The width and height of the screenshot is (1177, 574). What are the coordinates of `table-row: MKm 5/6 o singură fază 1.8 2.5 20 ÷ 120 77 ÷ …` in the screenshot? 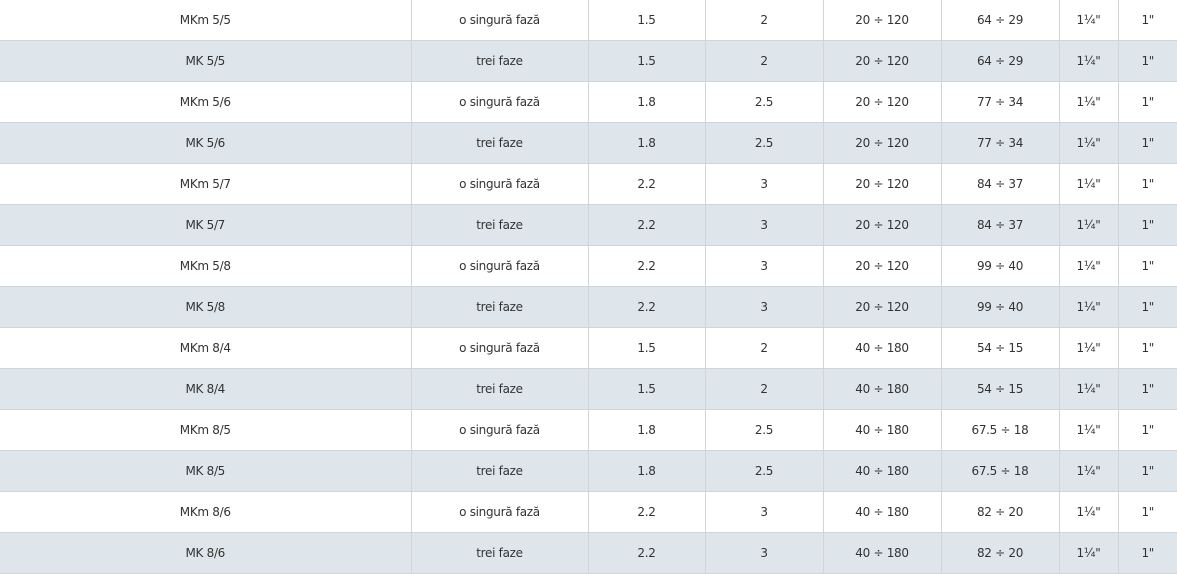 It's located at (588, 102).